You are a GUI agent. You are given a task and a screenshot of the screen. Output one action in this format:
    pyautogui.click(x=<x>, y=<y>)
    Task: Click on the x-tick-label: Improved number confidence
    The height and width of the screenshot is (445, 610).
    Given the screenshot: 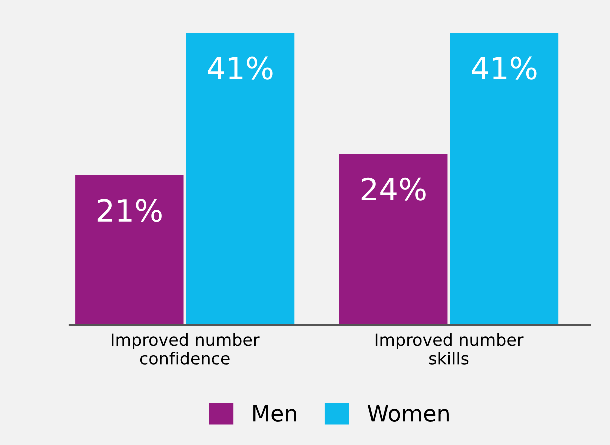 What is the action you would take?
    pyautogui.click(x=186, y=349)
    